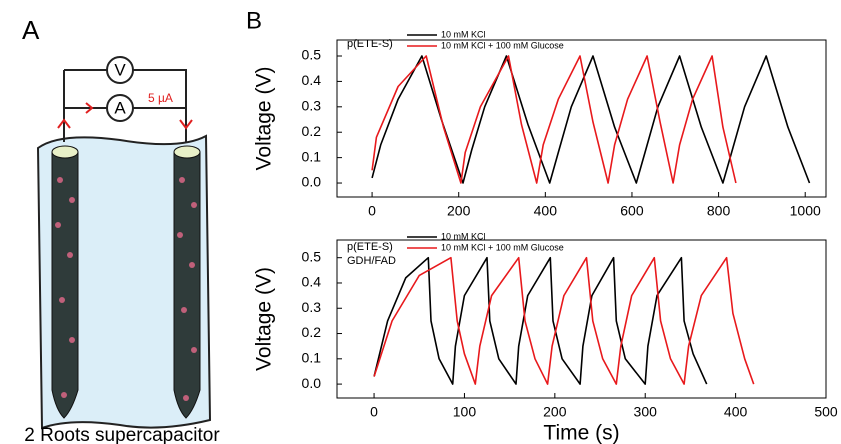  What do you see at coordinates (254, 20) in the screenshot?
I see `panel-label: B` at bounding box center [254, 20].